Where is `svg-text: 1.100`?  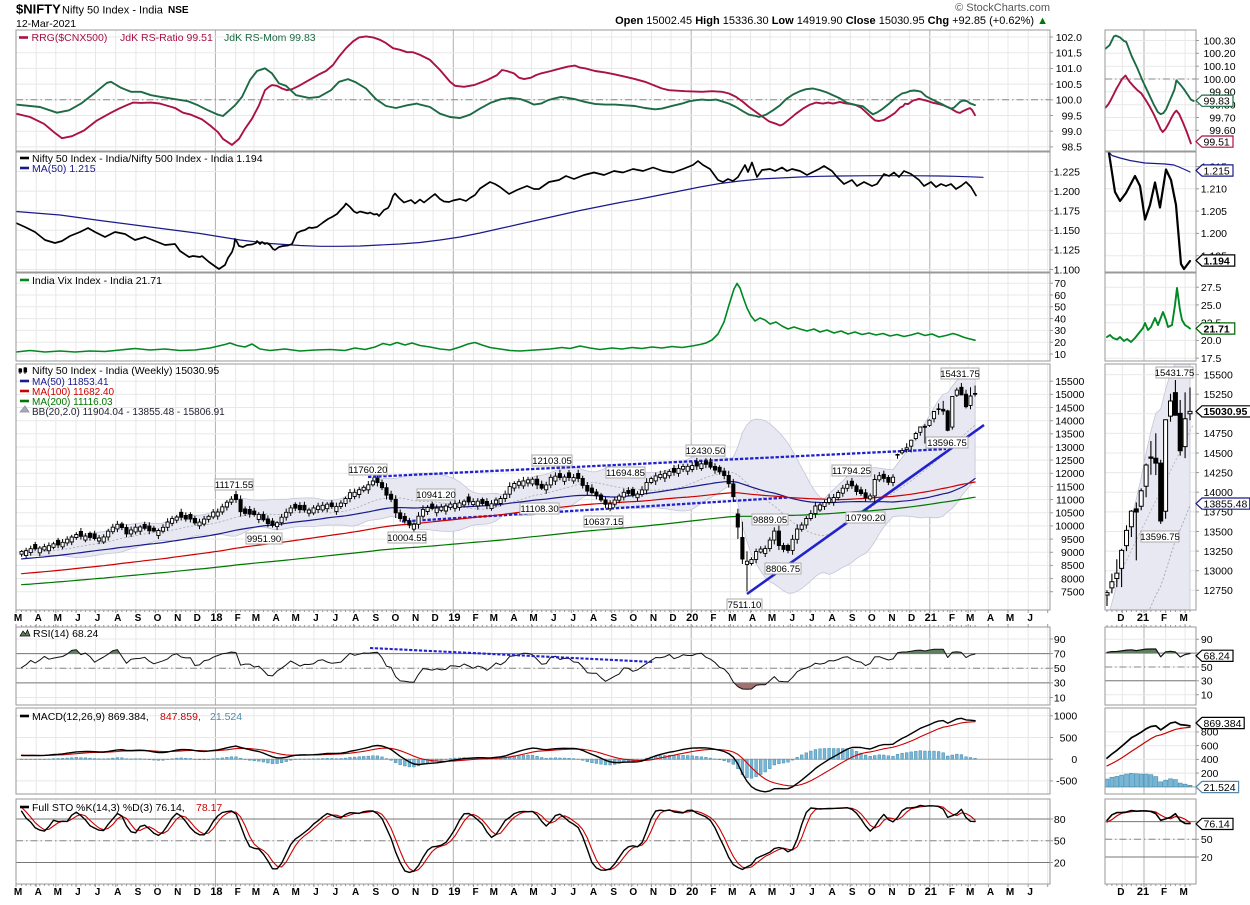 svg-text: 1.100 is located at coordinates (1067, 270).